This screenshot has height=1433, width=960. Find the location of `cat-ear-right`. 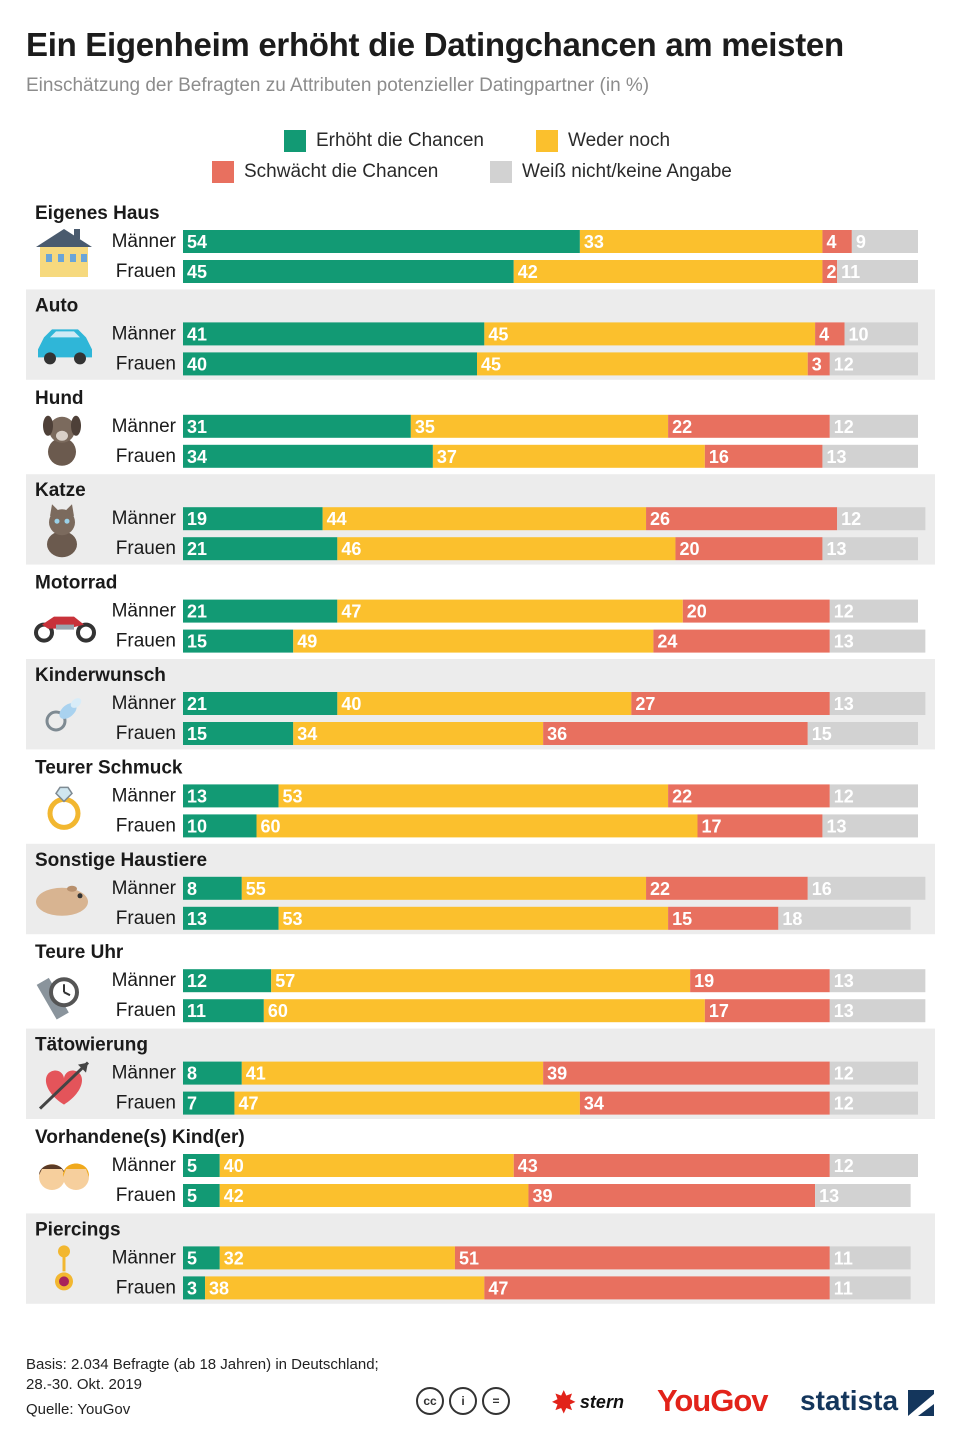

cat-ear-right is located at coordinates (69, 510).